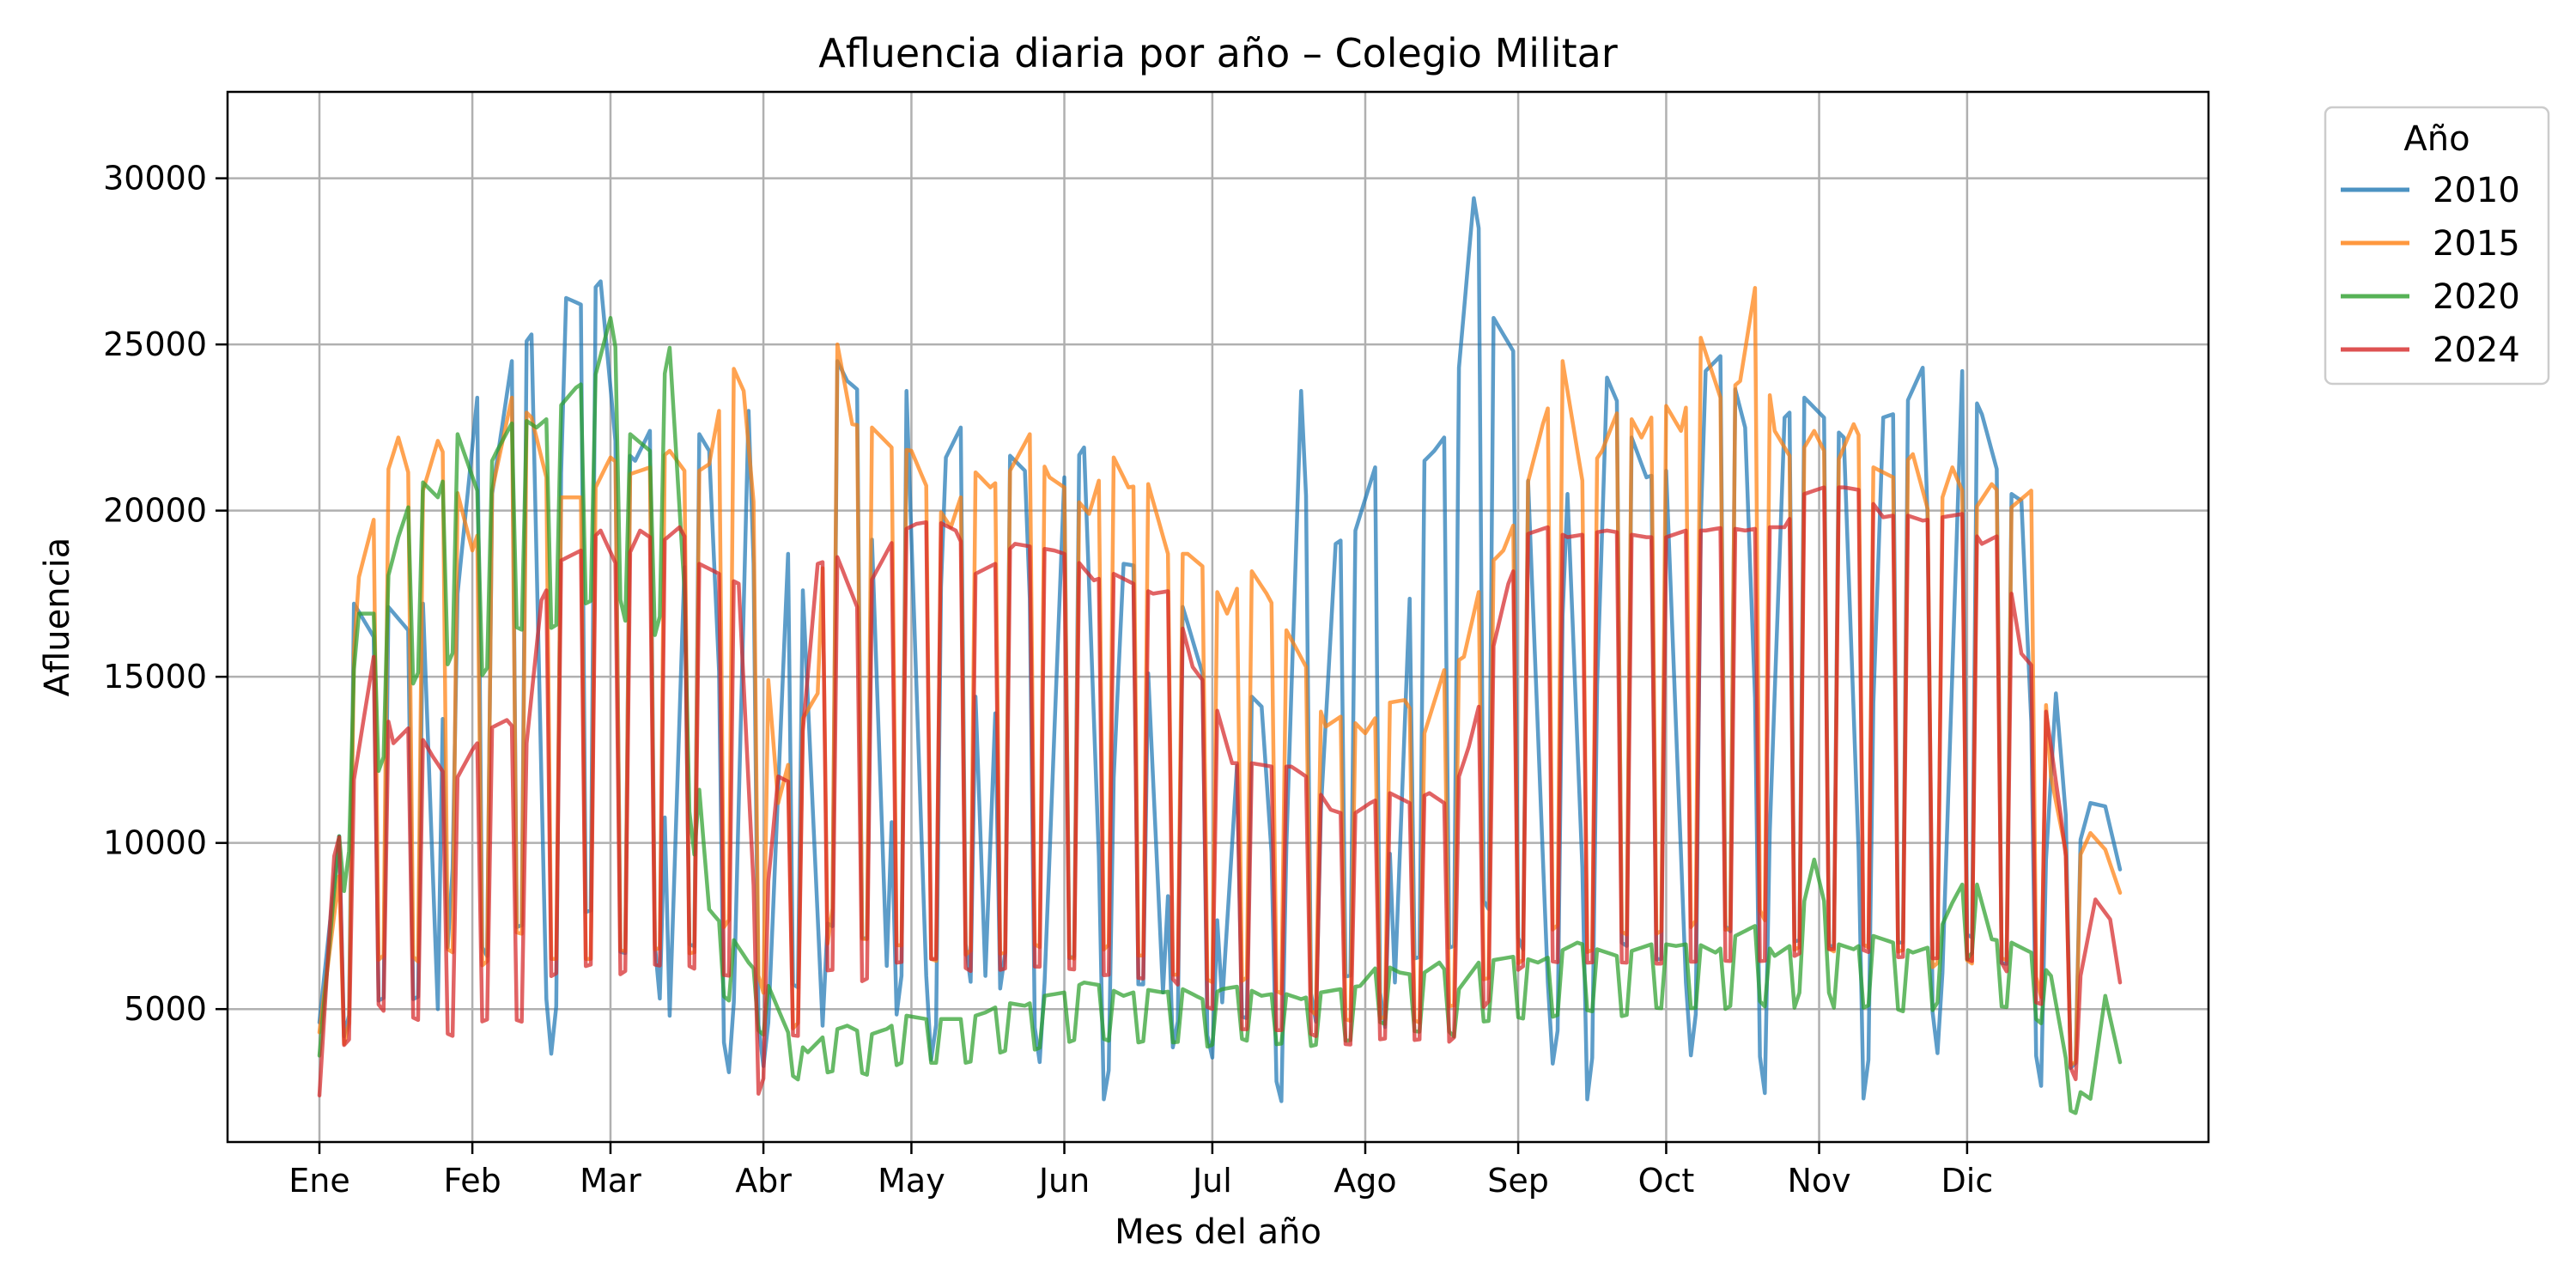  I want to click on x-tick-label: May, so click(911, 1181).